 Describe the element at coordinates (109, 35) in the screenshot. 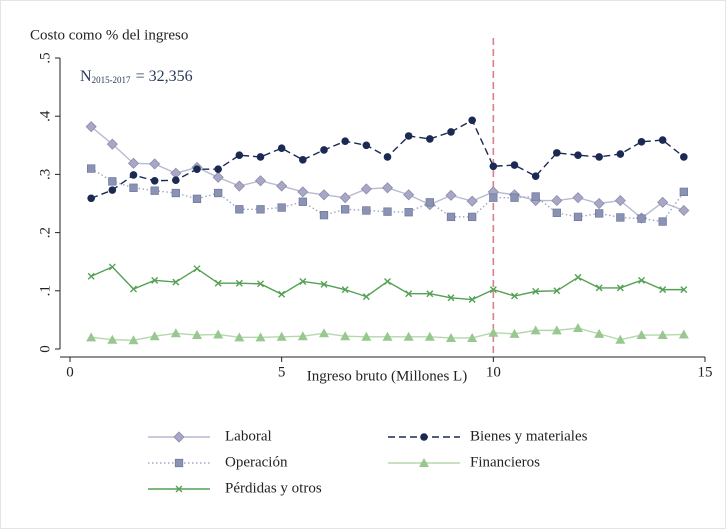

I see `y-axis-title: Costo como % del ingreso` at that location.